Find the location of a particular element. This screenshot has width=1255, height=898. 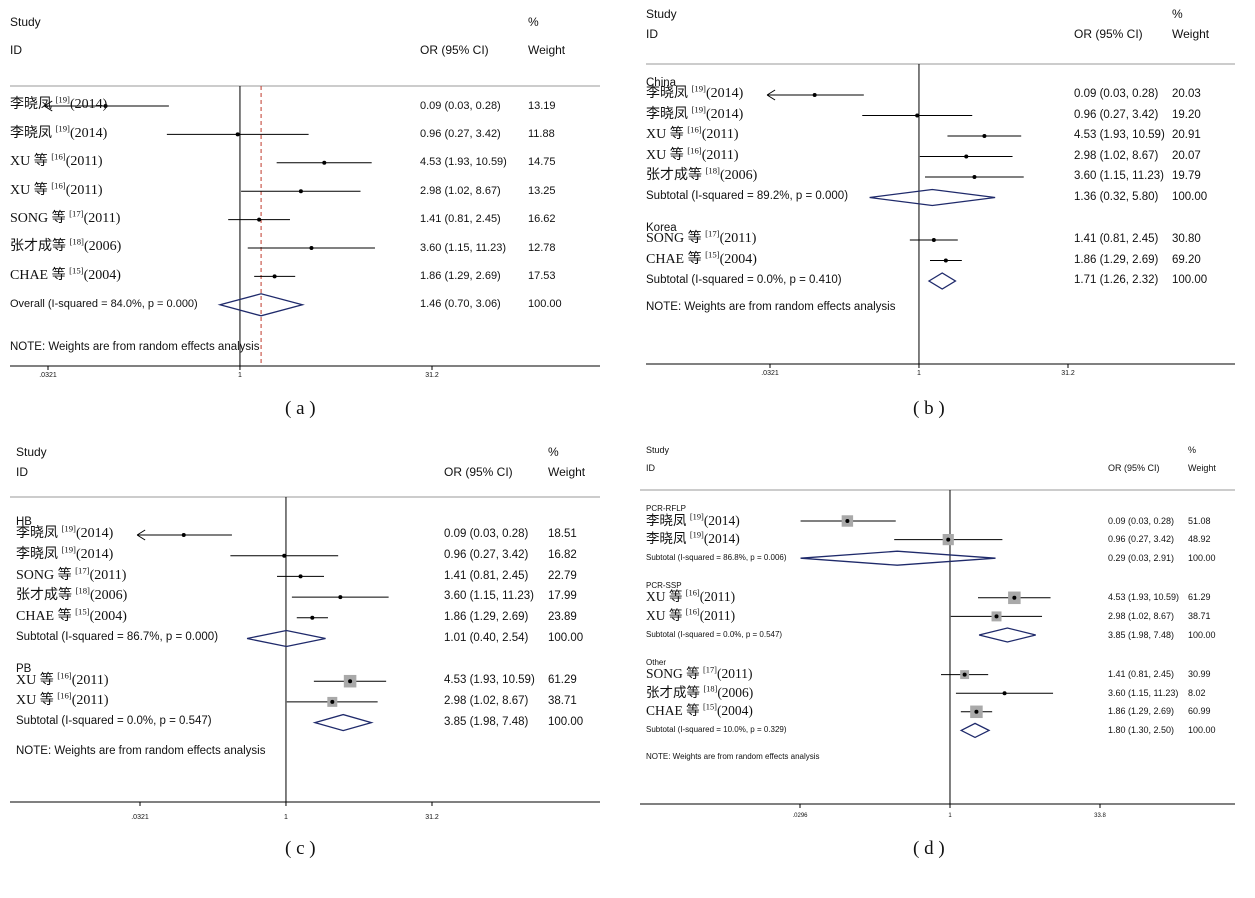

study-weight: 16.82 is located at coordinates (562, 554).